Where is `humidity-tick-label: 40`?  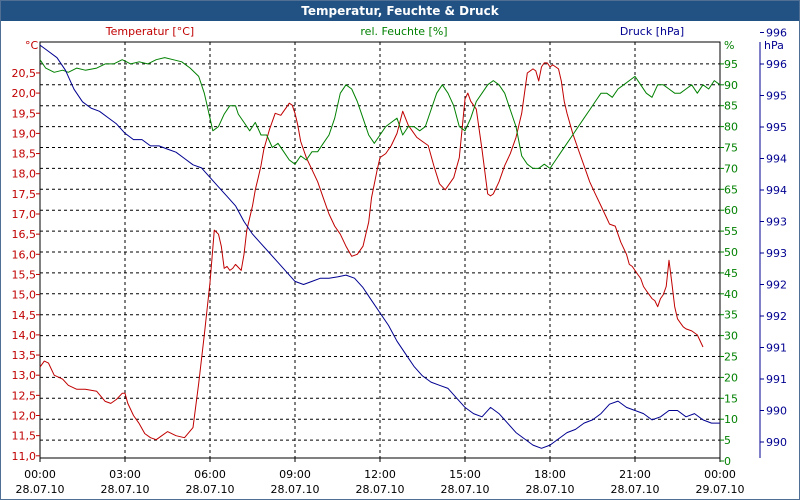
humidity-tick-label: 40 is located at coordinates (731, 294).